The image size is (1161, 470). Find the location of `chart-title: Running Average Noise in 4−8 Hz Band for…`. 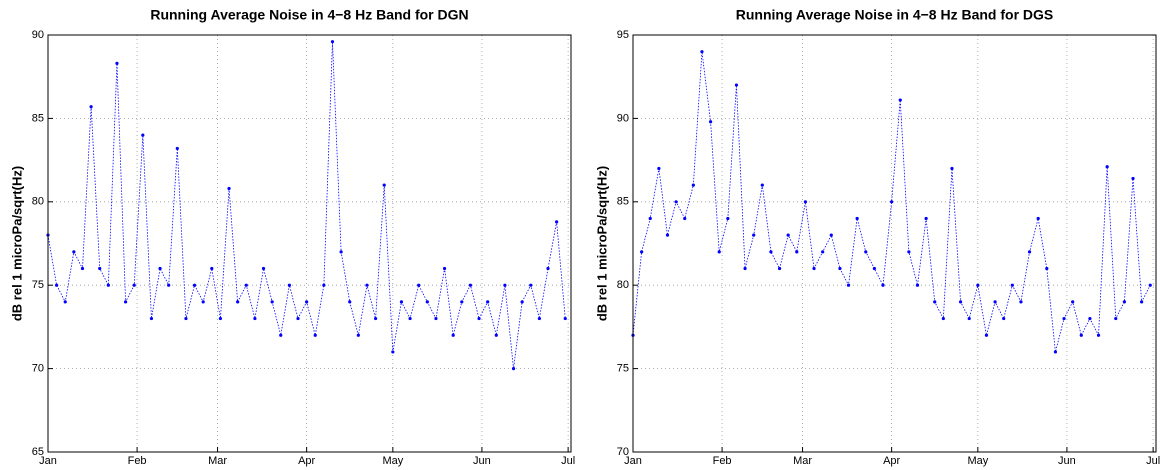

chart-title: Running Average Noise in 4−8 Hz Band for… is located at coordinates (309, 15).